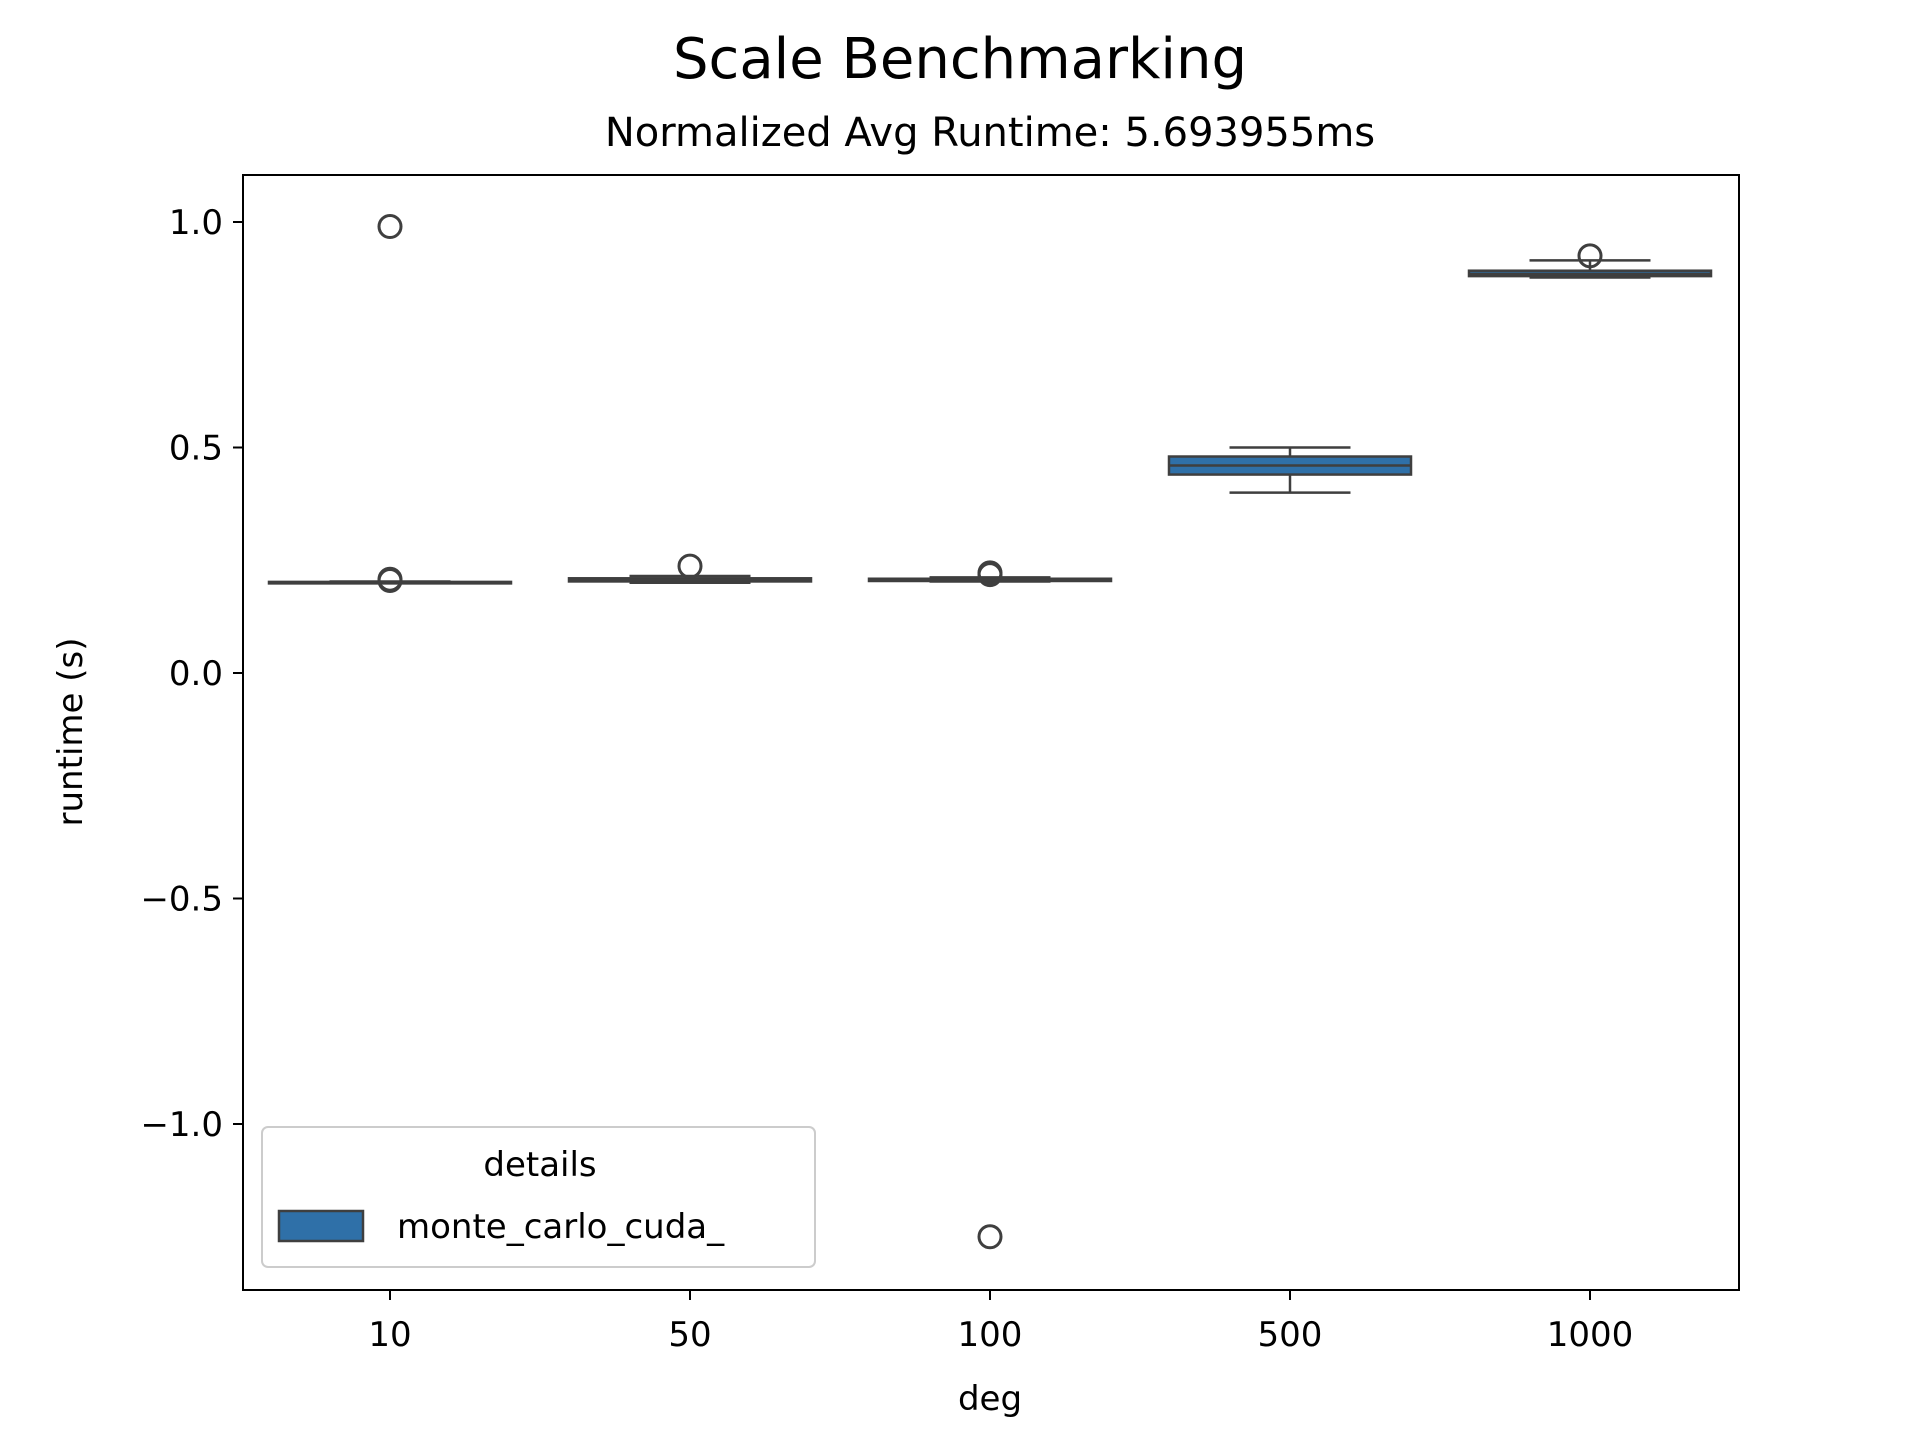  What do you see at coordinates (181, 900) in the screenshot?
I see `y-tick-label-4: −0.5` at bounding box center [181, 900].